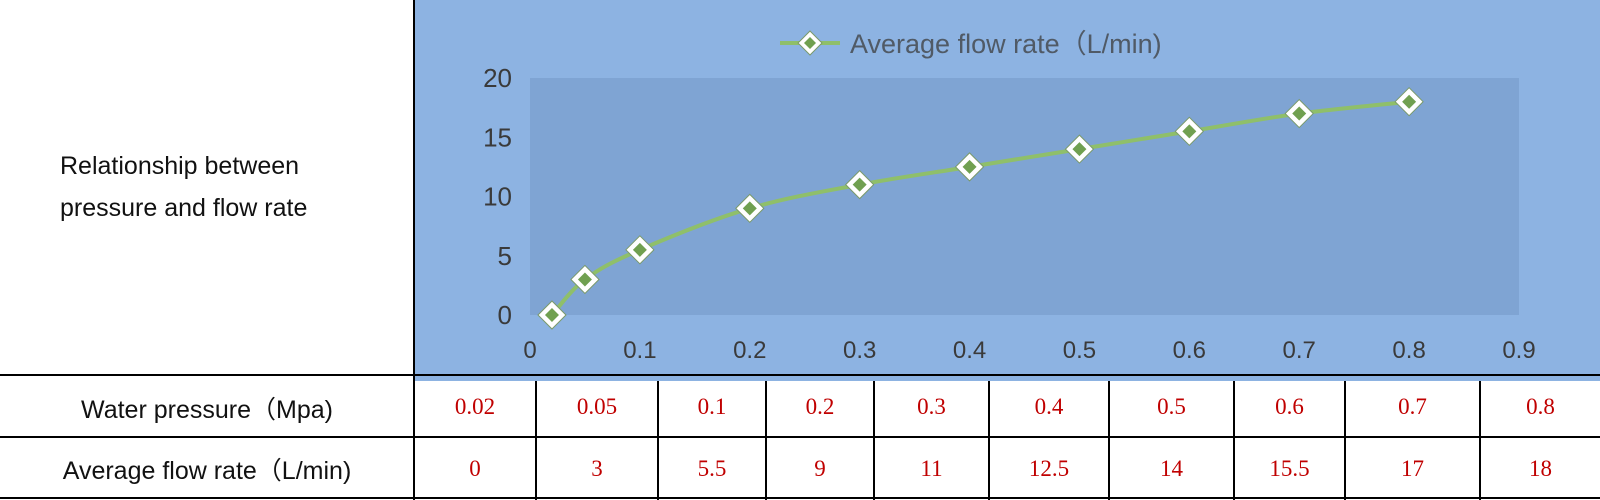 This screenshot has height=500, width=1600. I want to click on flow-cell: 18, so click(1540, 468).